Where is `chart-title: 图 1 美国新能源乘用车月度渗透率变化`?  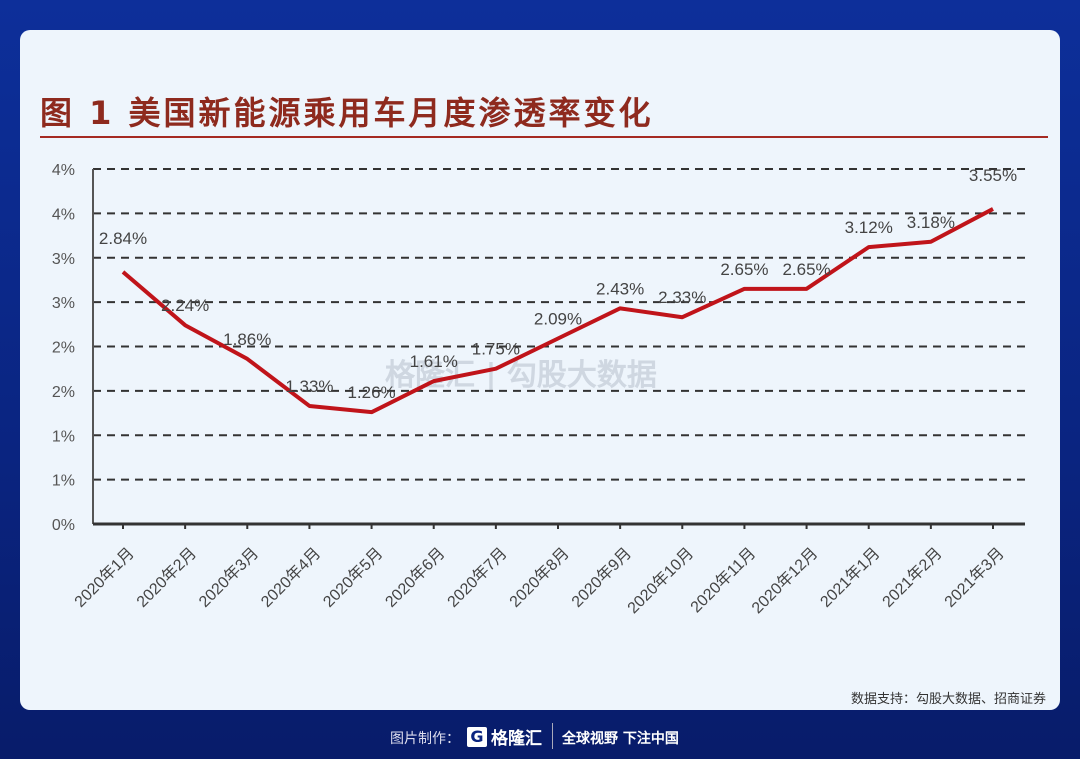
chart-title: 图 1 美国新能源乘用车月度渗透率变化 is located at coordinates (347, 113).